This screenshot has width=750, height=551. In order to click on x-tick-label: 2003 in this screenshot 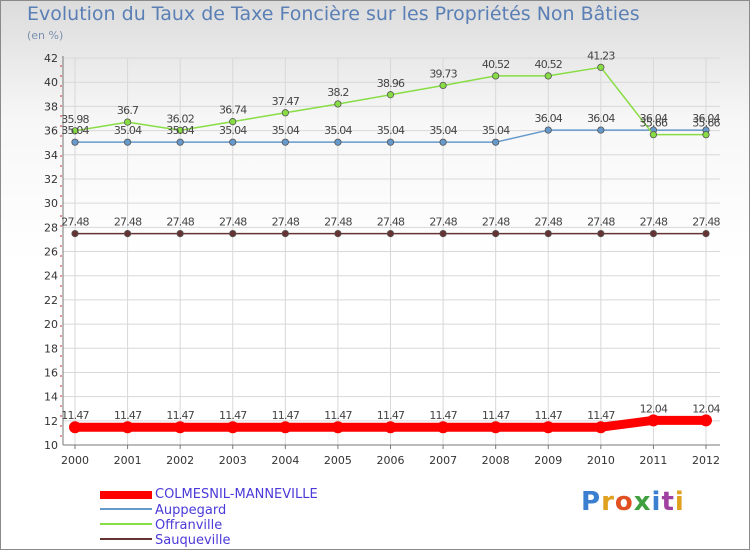, I will do `click(233, 460)`.